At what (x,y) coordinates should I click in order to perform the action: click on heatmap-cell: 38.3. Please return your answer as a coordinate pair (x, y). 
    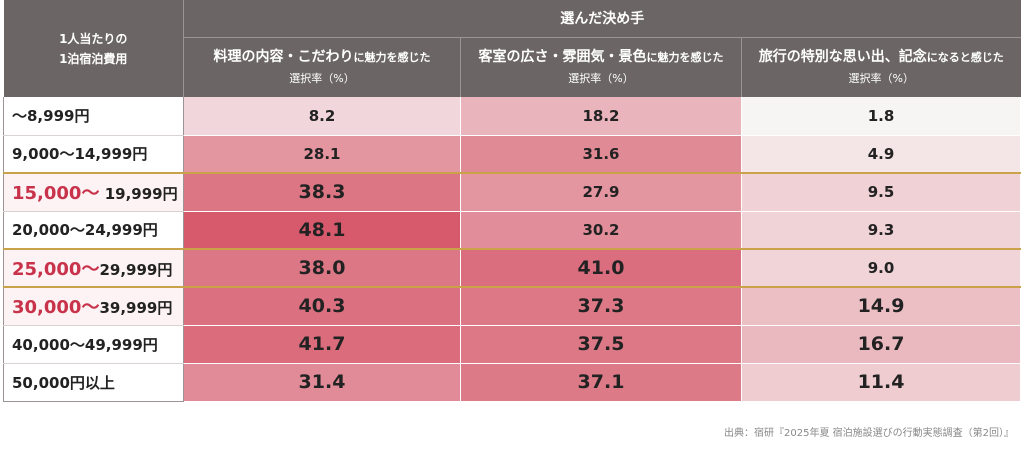
    Looking at the image, I should click on (322, 192).